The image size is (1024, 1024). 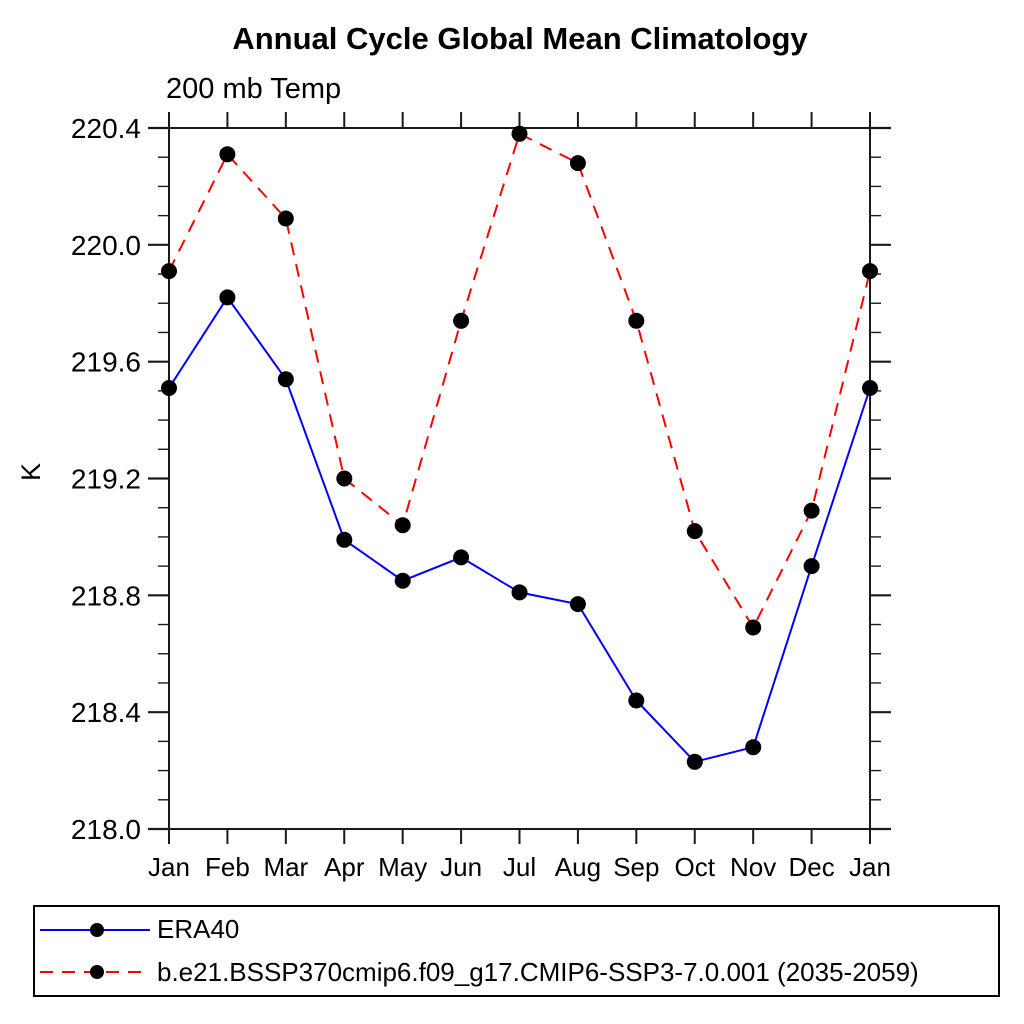 I want to click on svg-text: Jul, so click(x=519, y=867).